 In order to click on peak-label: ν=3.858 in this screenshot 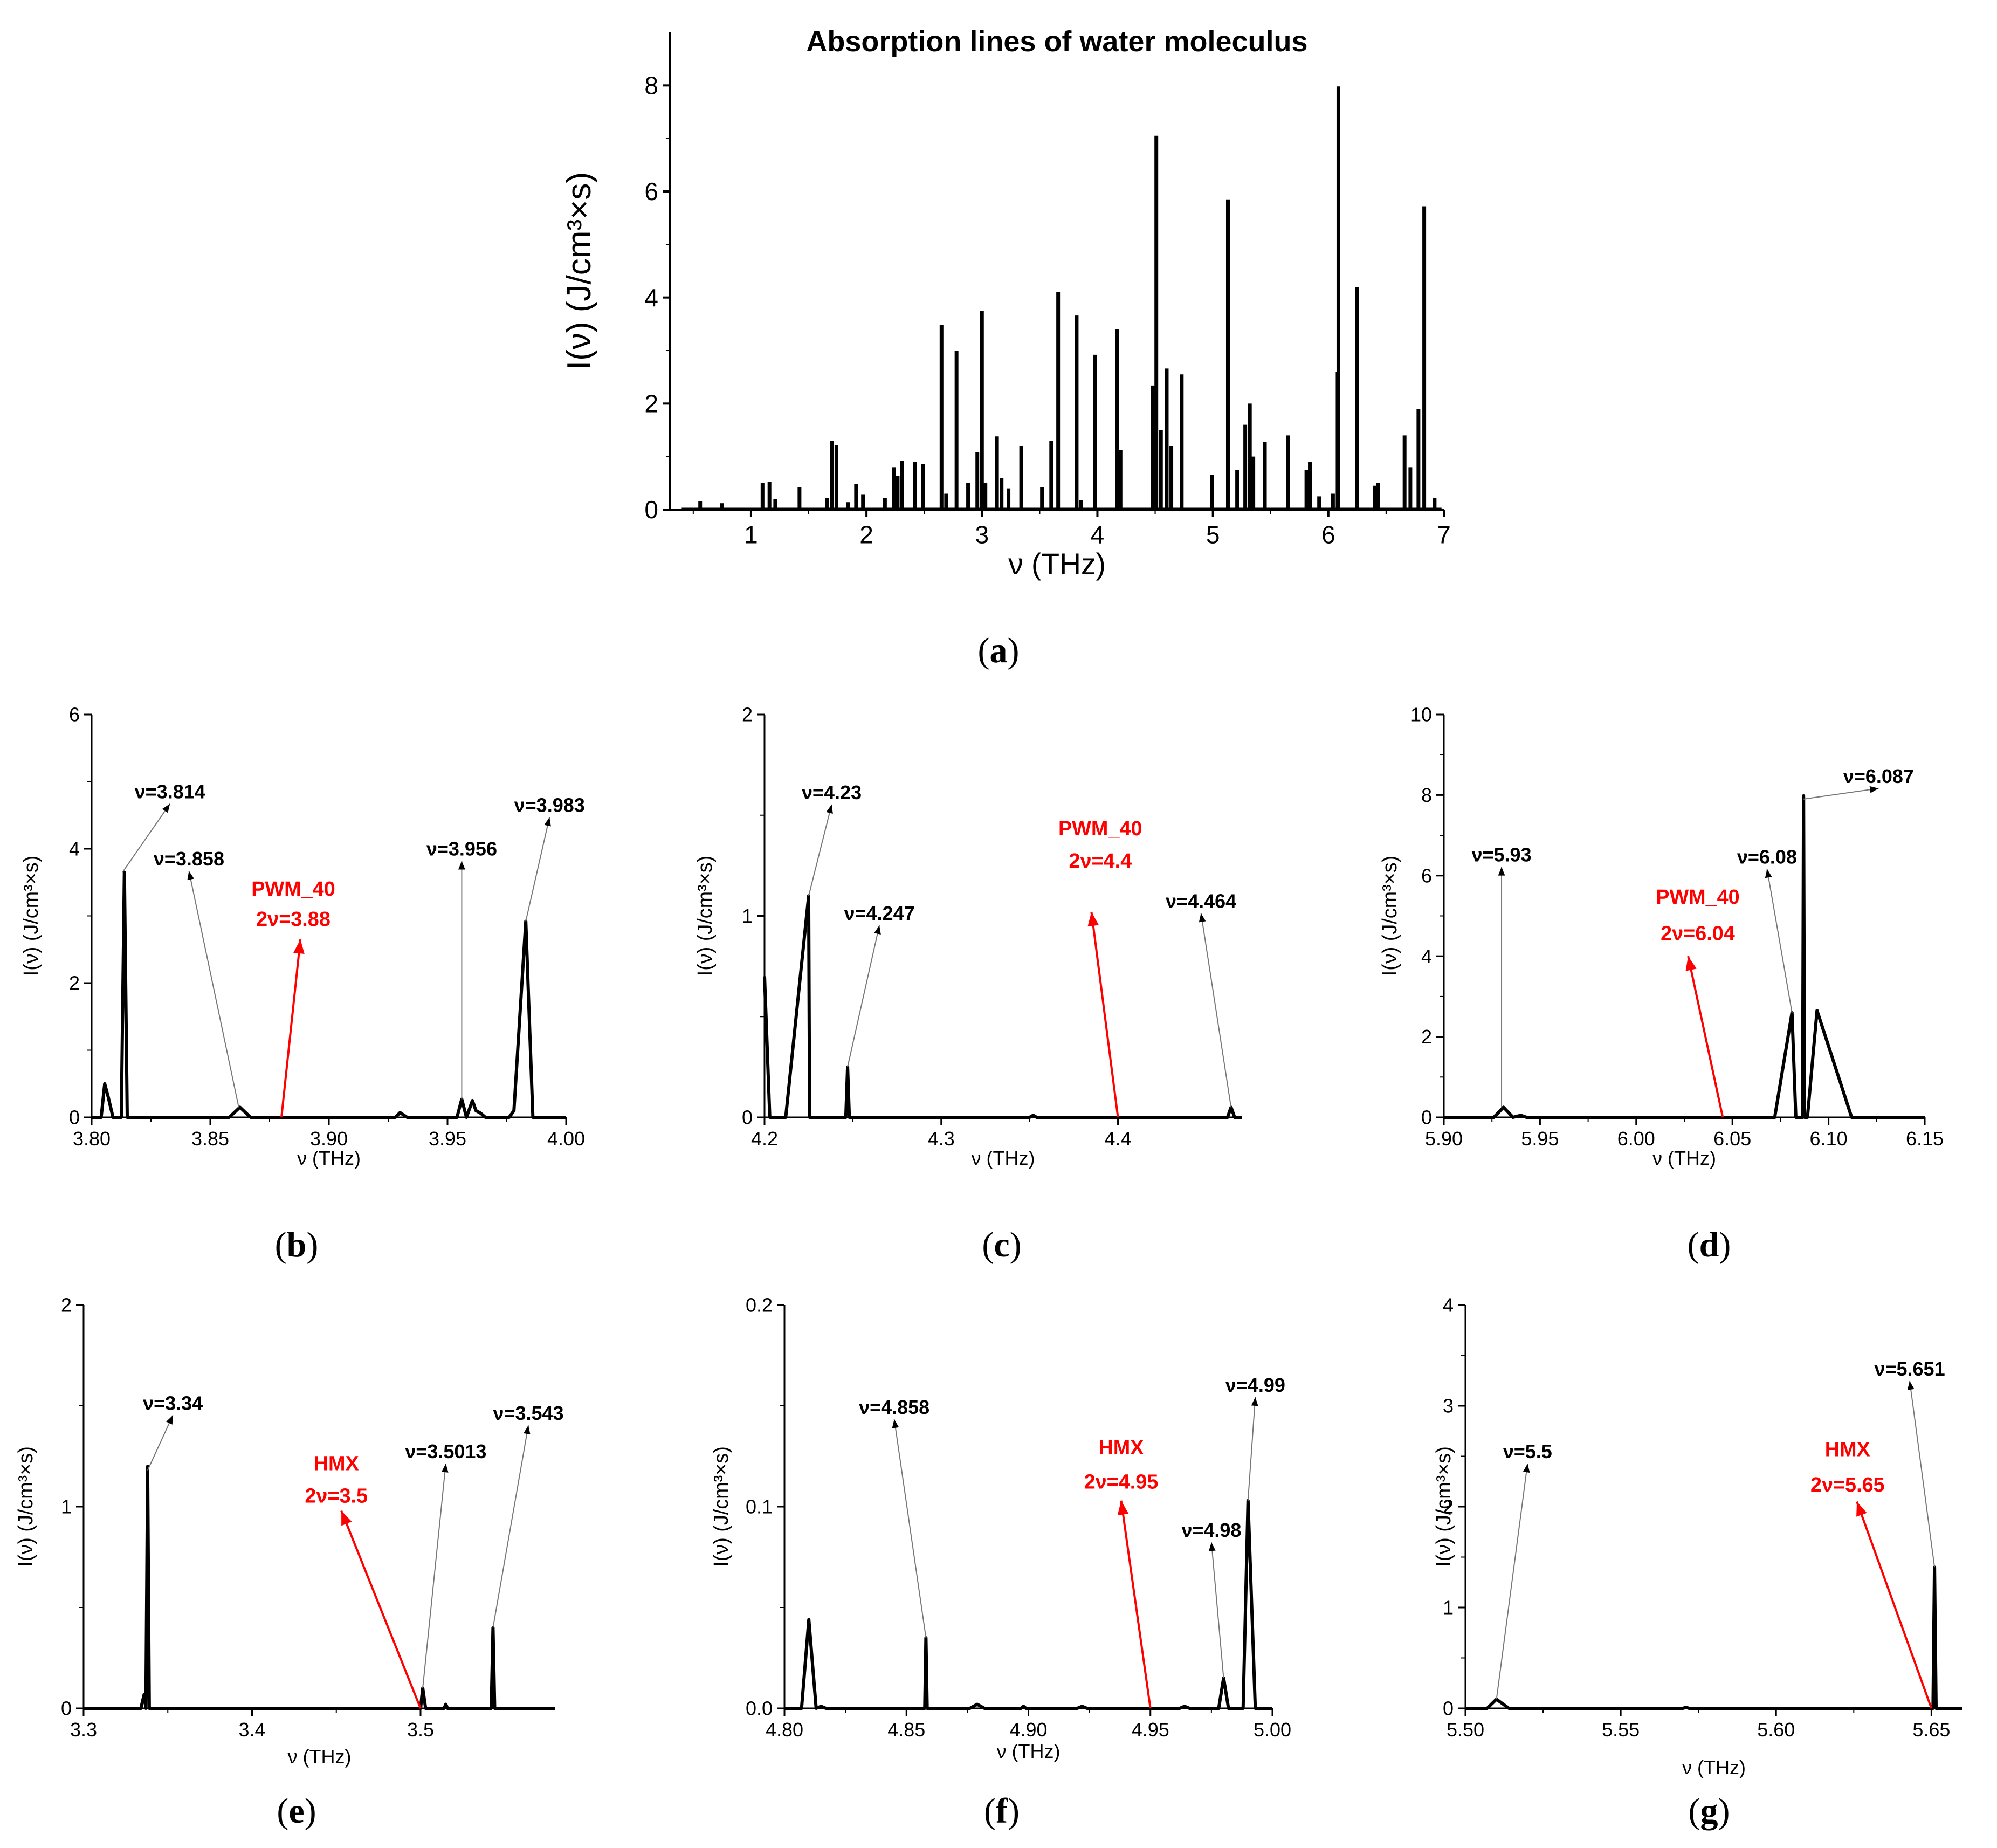, I will do `click(189, 859)`.